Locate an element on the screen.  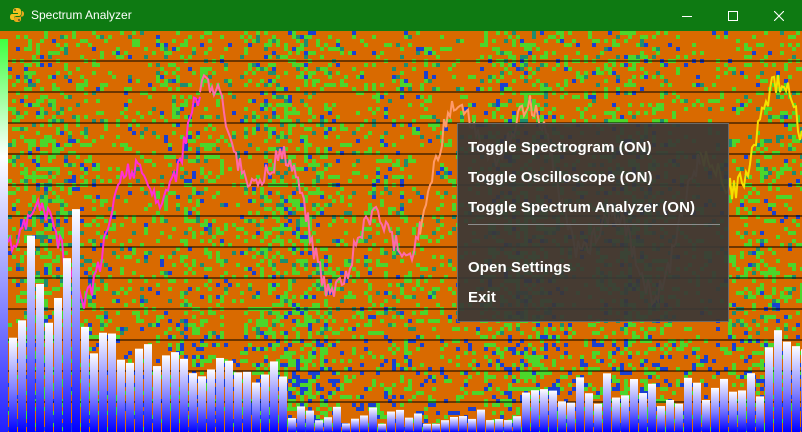
maximize-button is located at coordinates (733, 15).